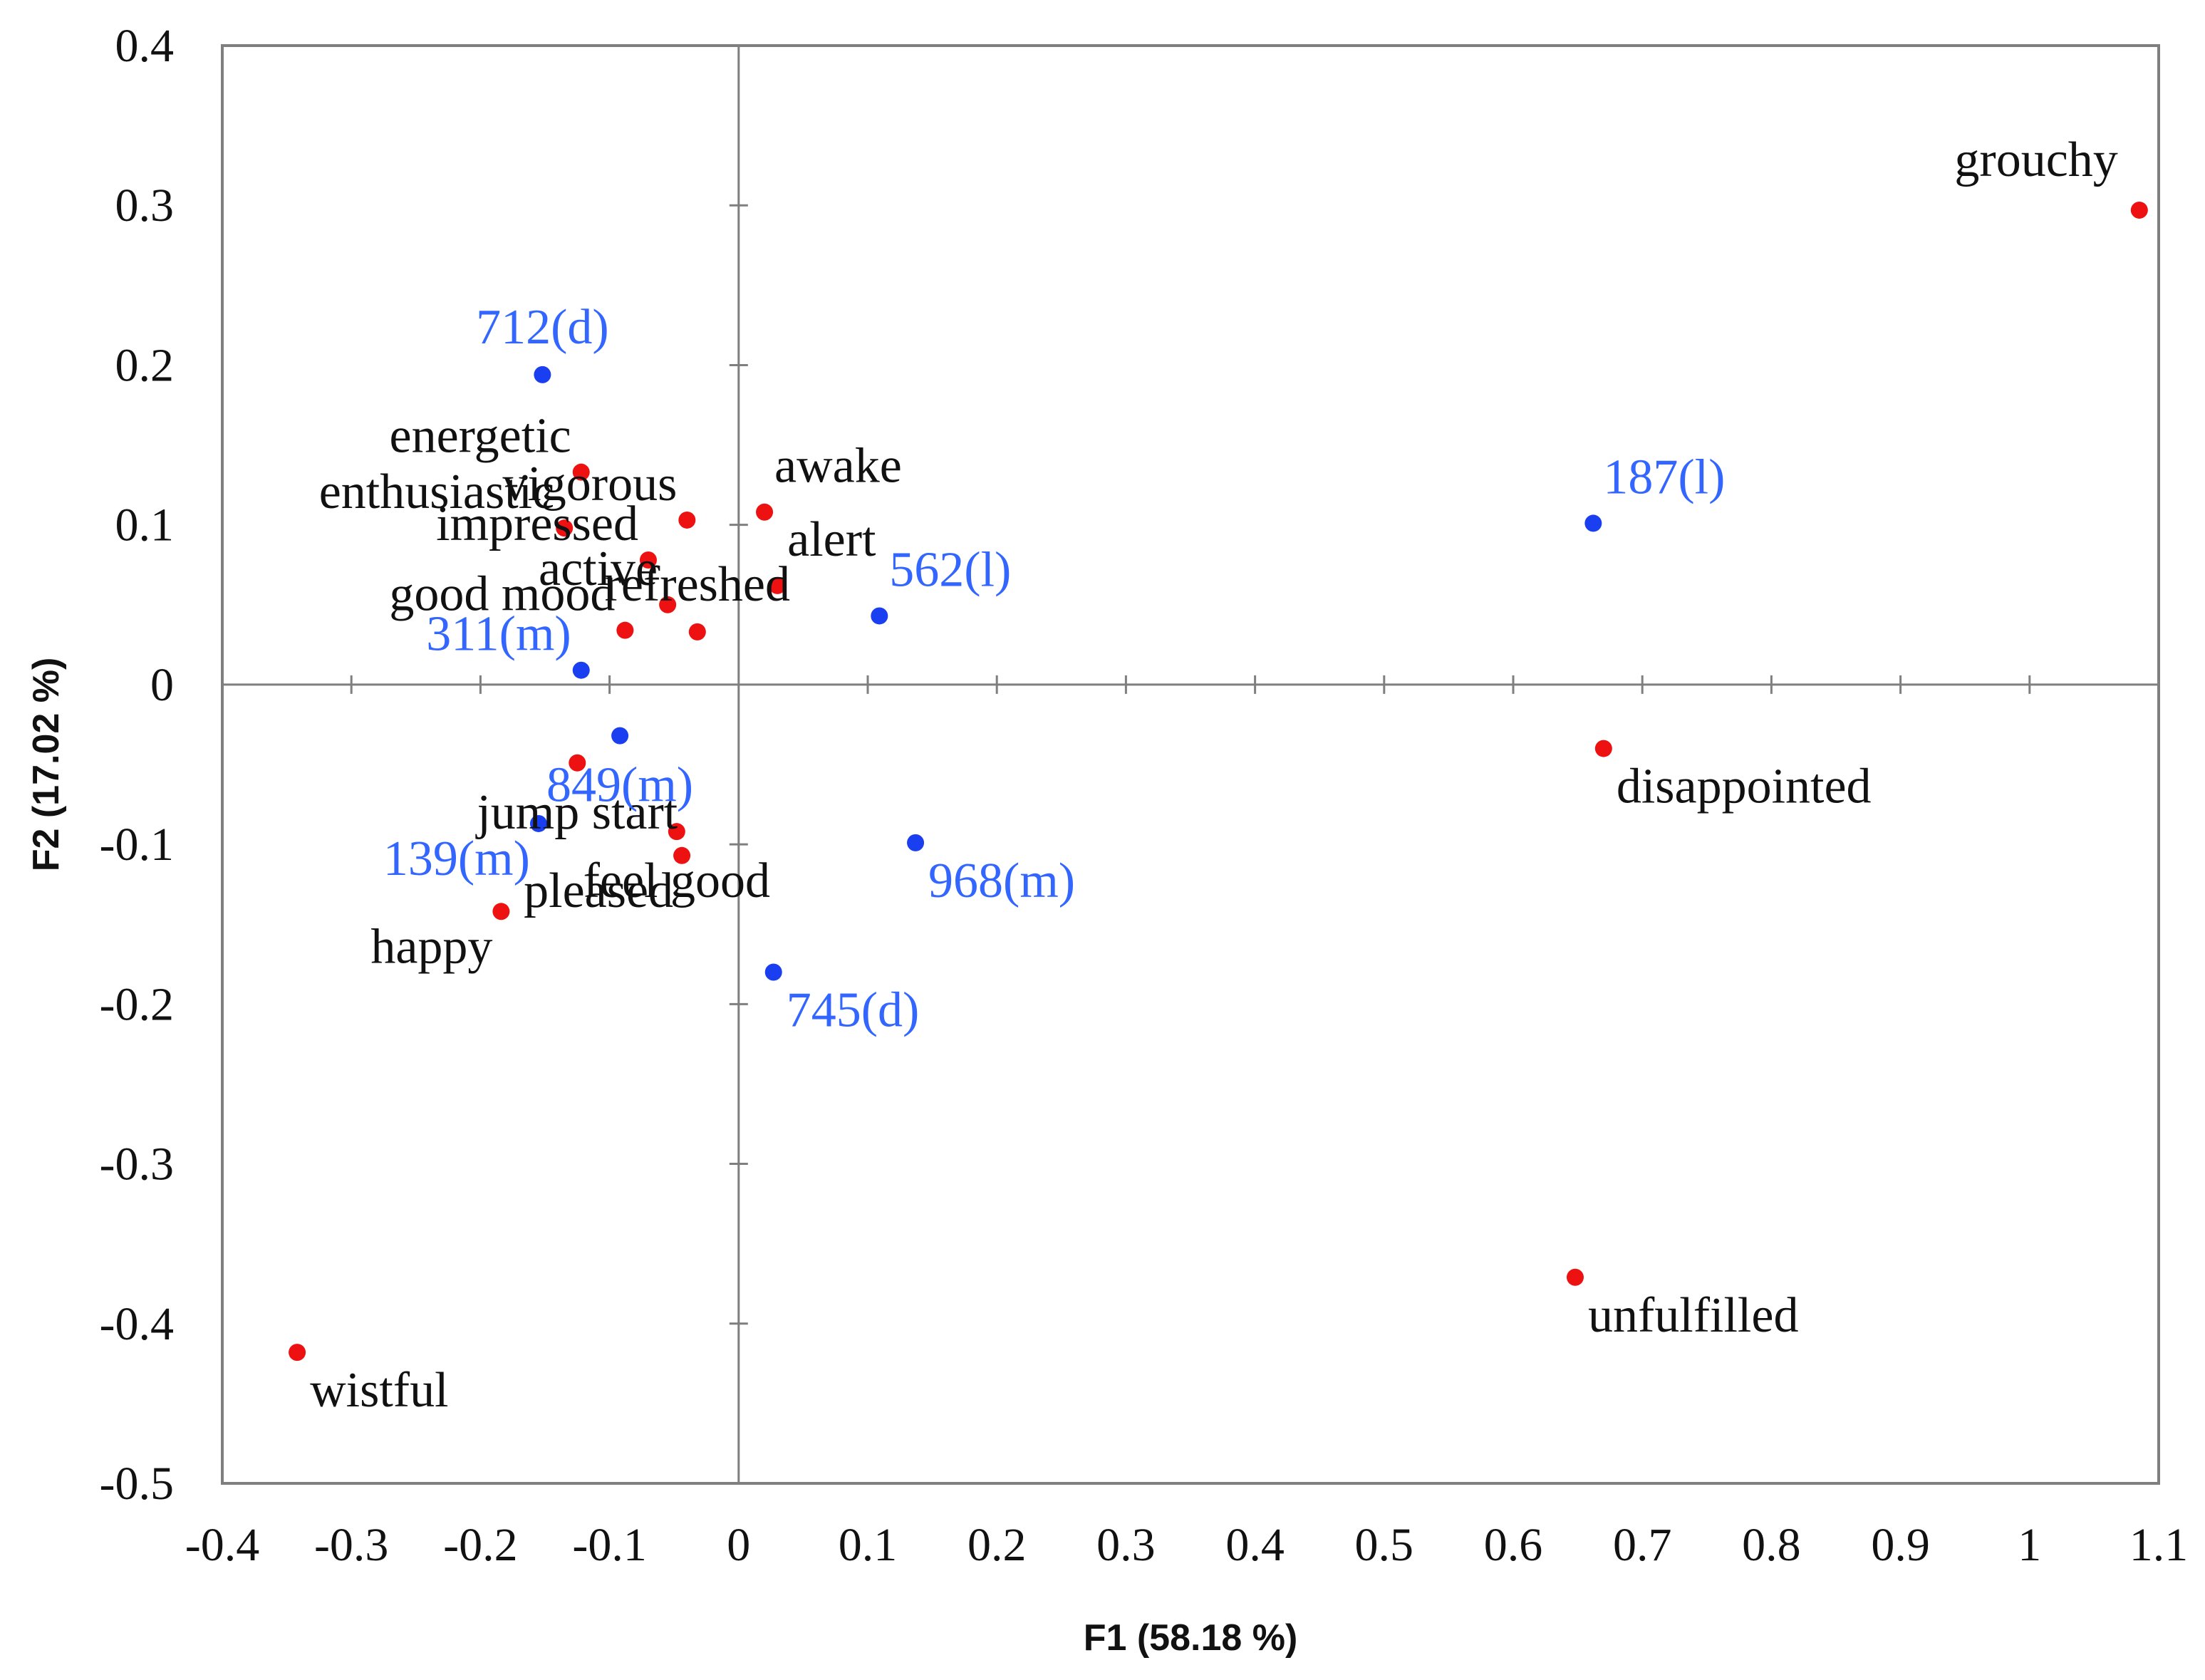  I want to click on x-axis-title: F1 (58.18 %), so click(1191, 1638).